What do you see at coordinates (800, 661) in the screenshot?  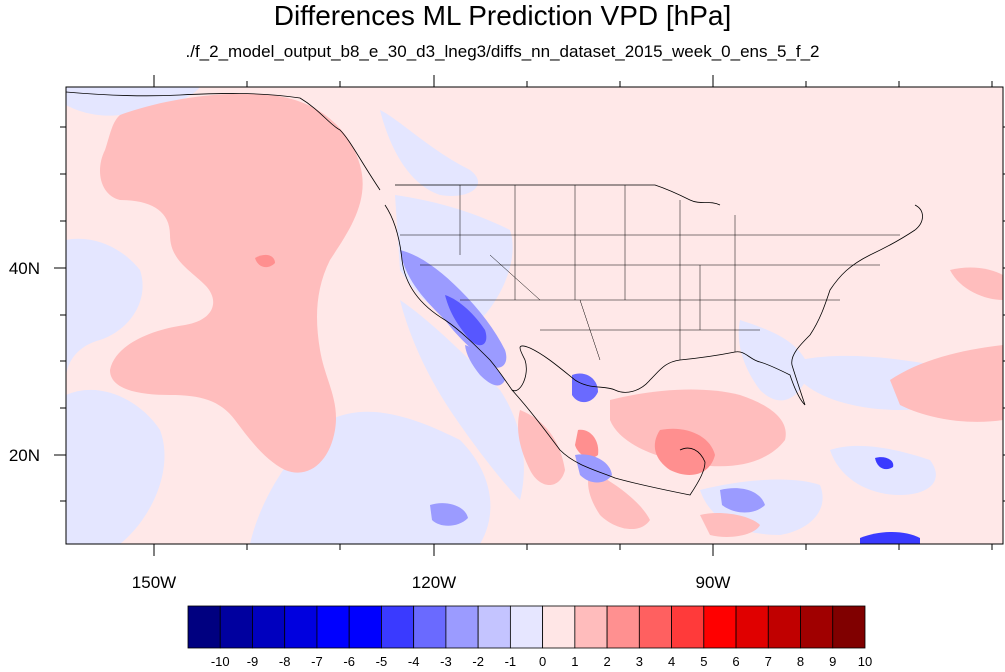 I see `colorbar-label: 8` at bounding box center [800, 661].